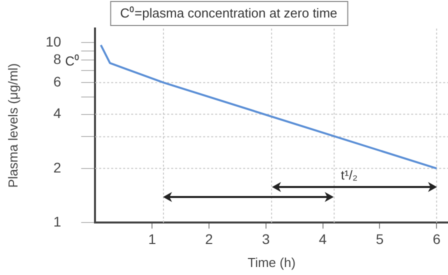 The height and width of the screenshot is (275, 448). What do you see at coordinates (72, 61) in the screenshot?
I see `text: C⁰` at bounding box center [72, 61].